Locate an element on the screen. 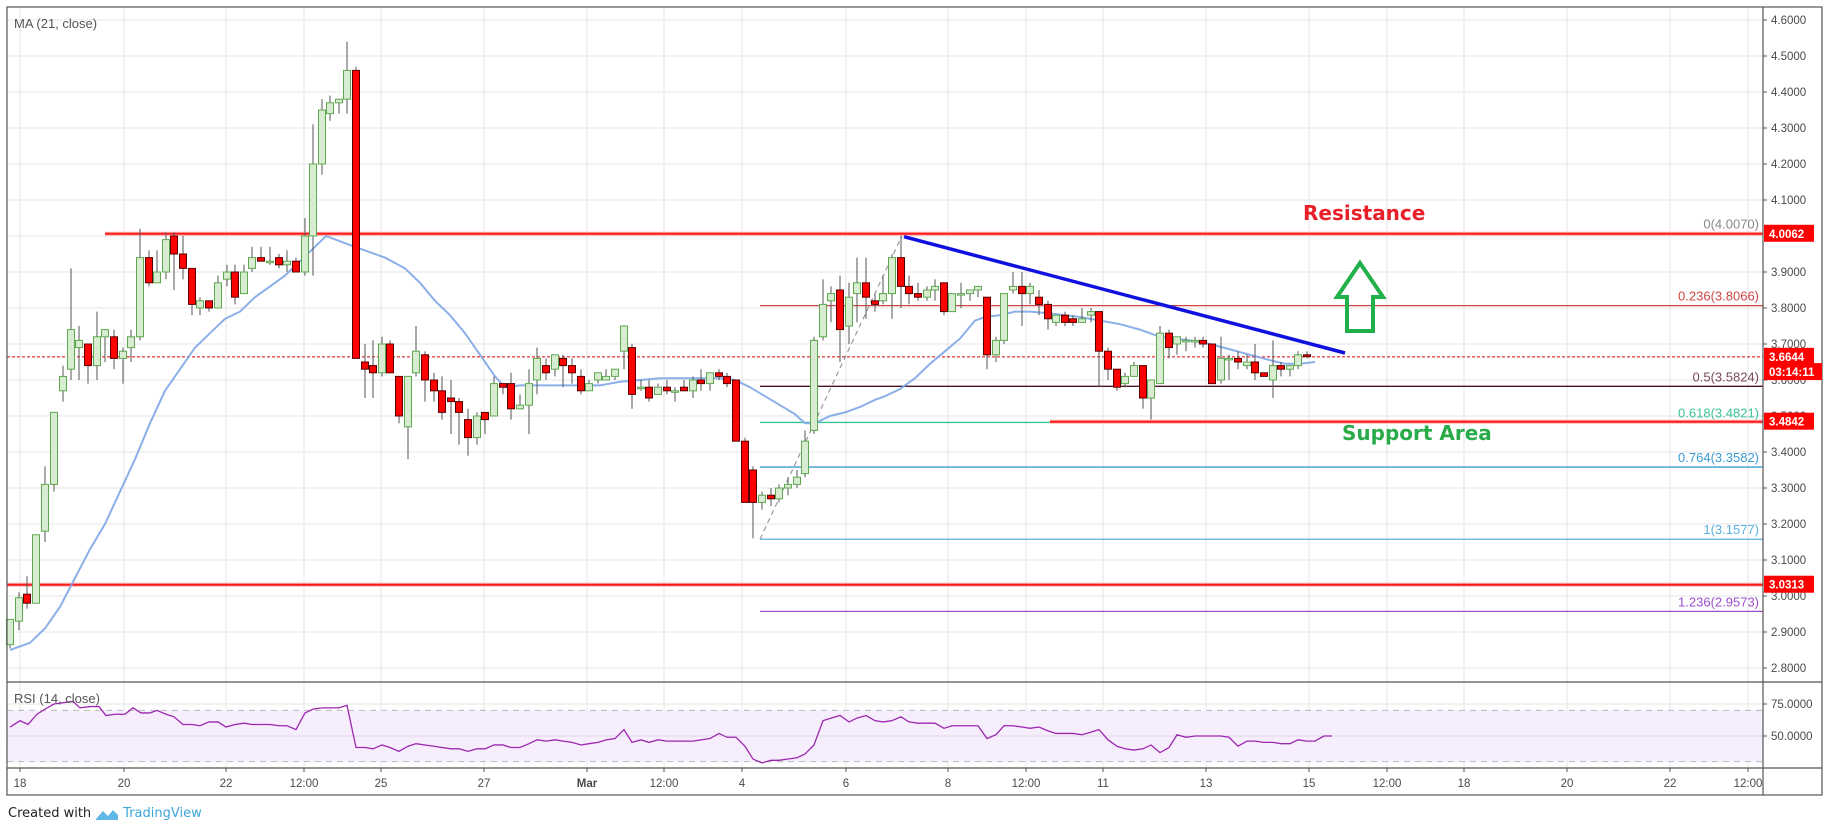  price-tick-label: 4.1000 is located at coordinates (1788, 201).